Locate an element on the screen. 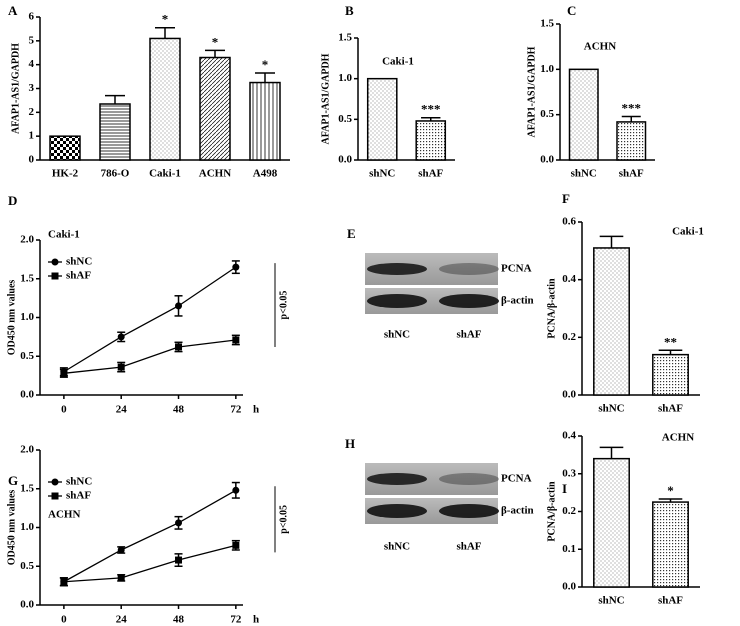  y-tick-label: 1 is located at coordinates (32, 136).